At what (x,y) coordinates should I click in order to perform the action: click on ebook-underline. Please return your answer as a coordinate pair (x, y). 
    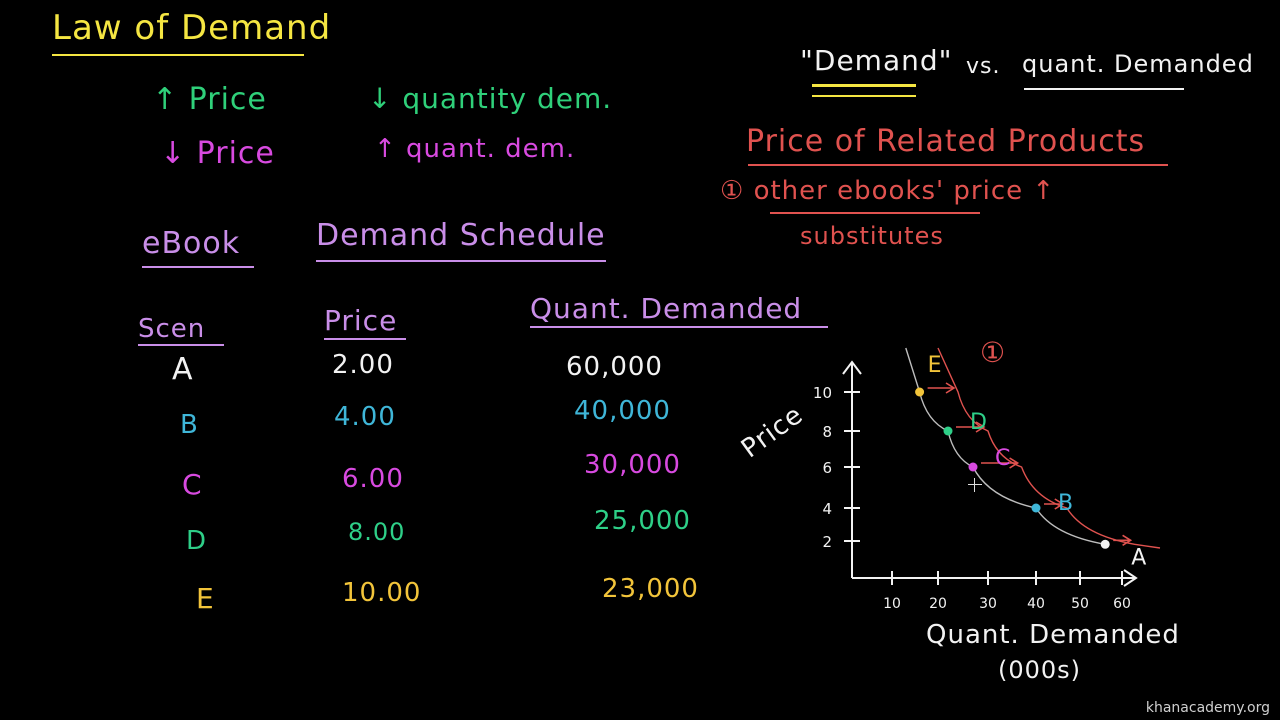
    Looking at the image, I should click on (198, 267).